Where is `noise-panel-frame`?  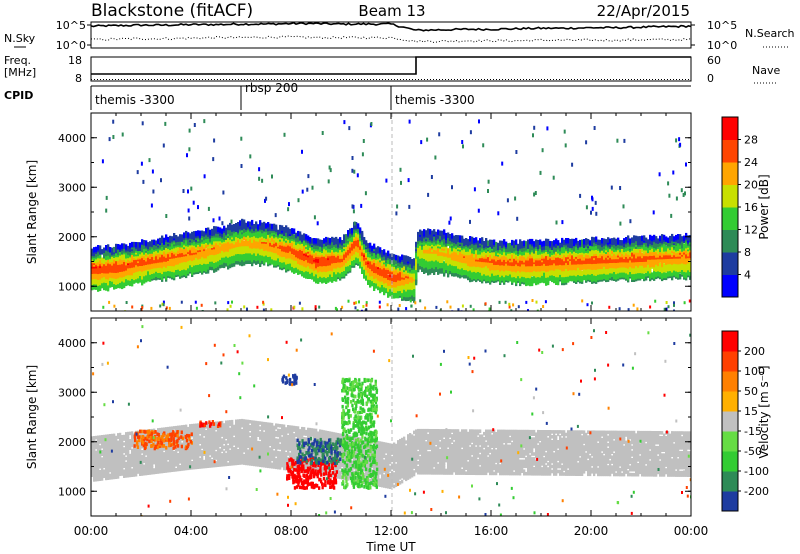 noise-panel-frame is located at coordinates (391, 35).